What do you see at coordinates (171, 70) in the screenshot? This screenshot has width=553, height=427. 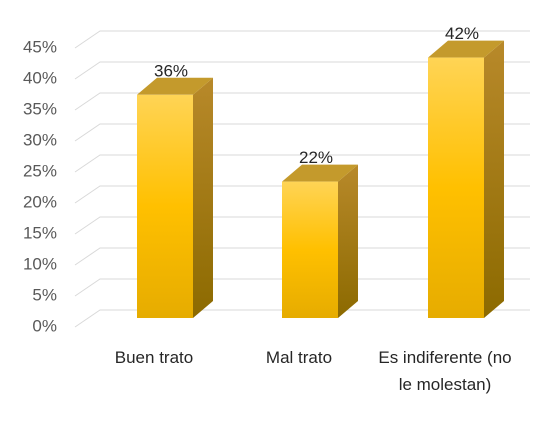 I see `value-label: 36%` at bounding box center [171, 70].